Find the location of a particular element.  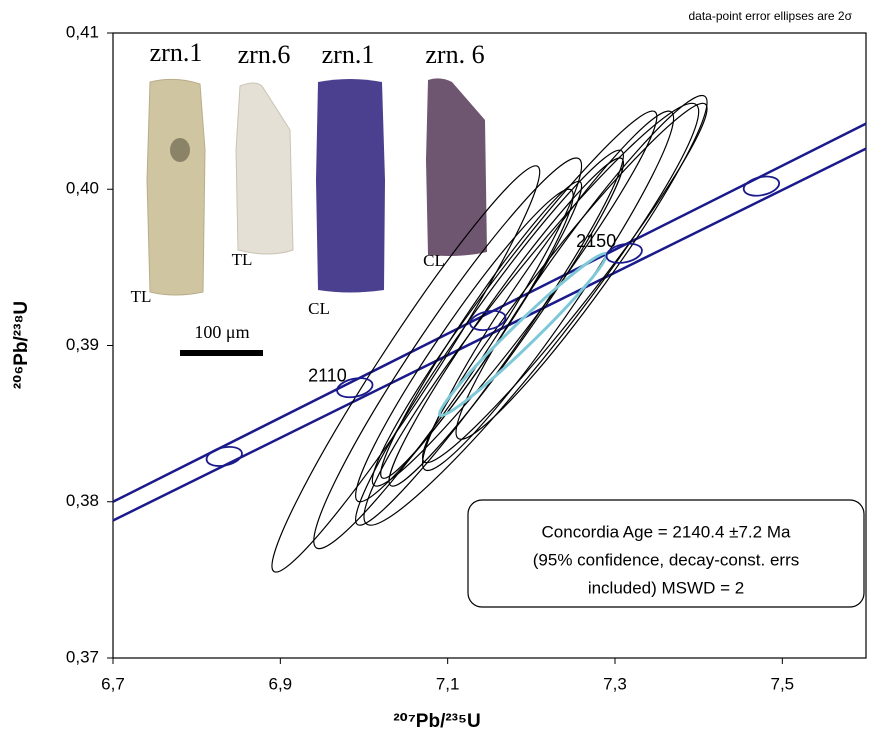

x-tick-label: 7,1 is located at coordinates (448, 683).